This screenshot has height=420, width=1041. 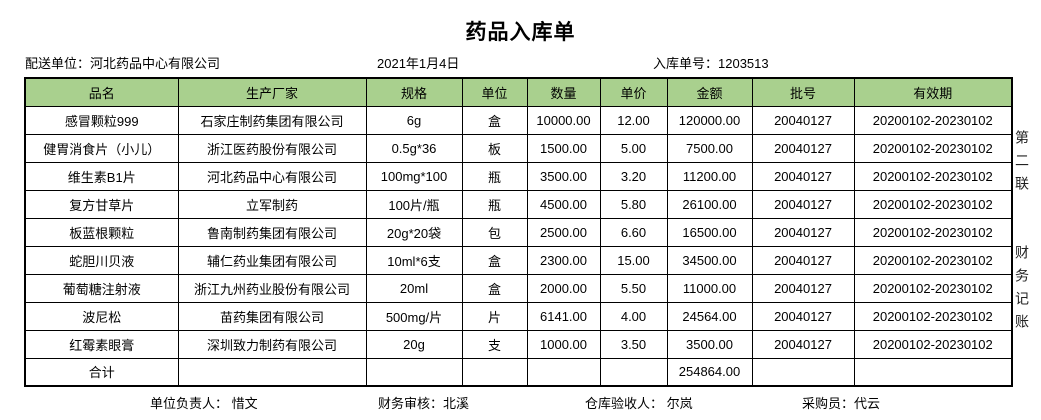 I want to click on table-cell: 板, so click(x=494, y=148).